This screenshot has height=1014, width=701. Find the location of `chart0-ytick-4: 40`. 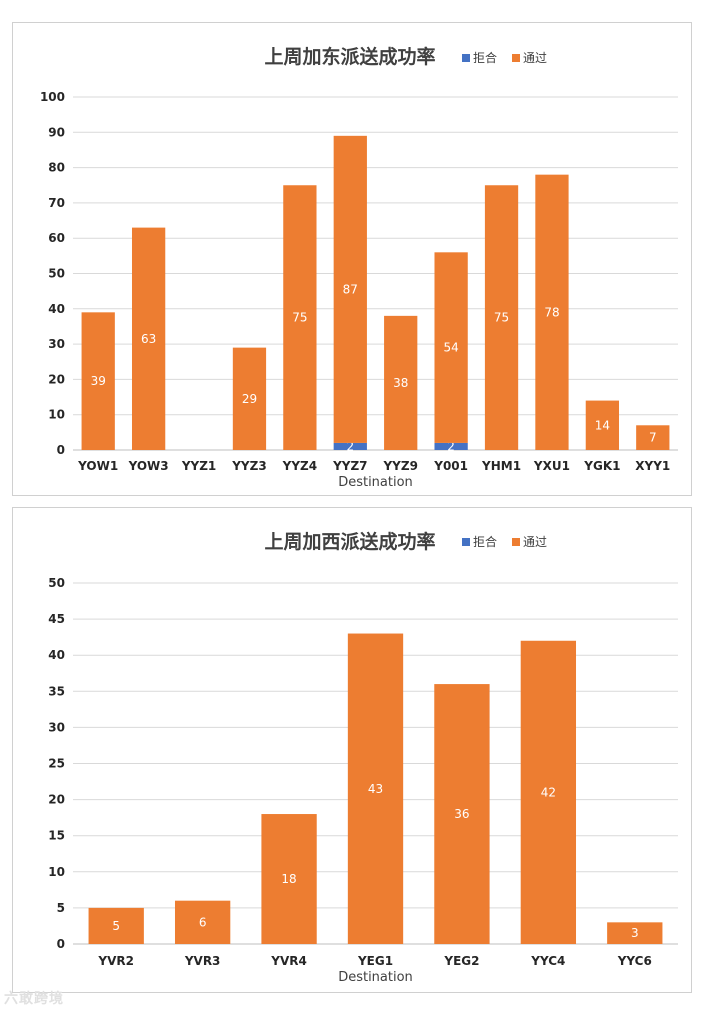

chart0-ytick-4: 40 is located at coordinates (56, 309).